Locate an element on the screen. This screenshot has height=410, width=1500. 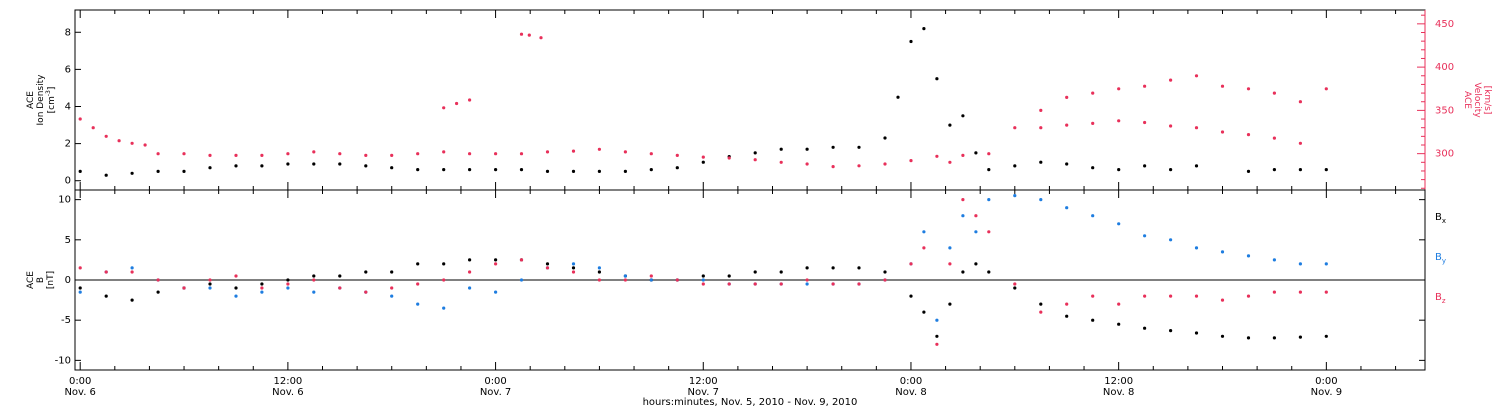
x-tick-time: 0:00 is located at coordinates (1326, 381).